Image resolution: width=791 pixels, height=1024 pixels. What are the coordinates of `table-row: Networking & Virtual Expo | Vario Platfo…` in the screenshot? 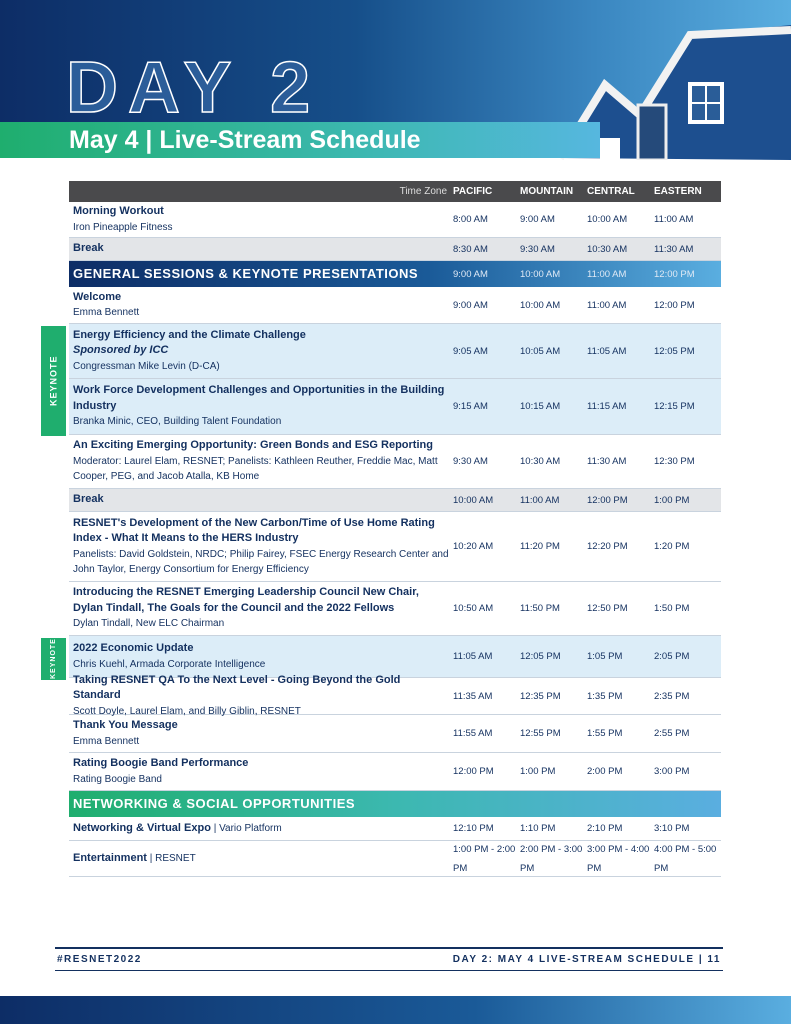 It's located at (395, 829).